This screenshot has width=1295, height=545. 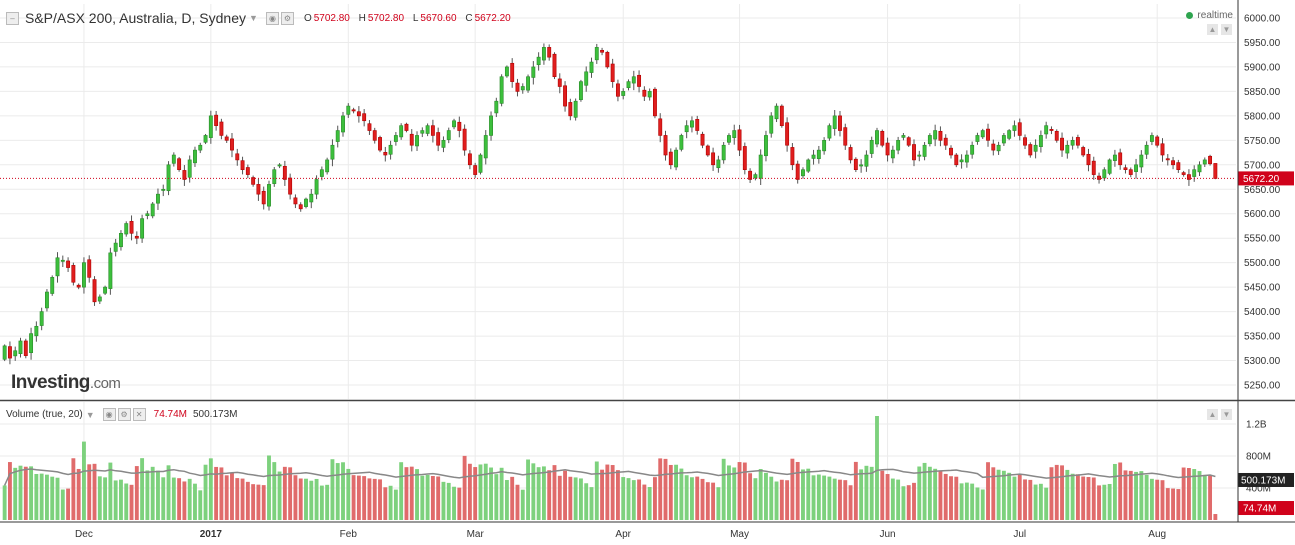 I want to click on volume-title: Volume (true, 20), so click(x=44, y=414).